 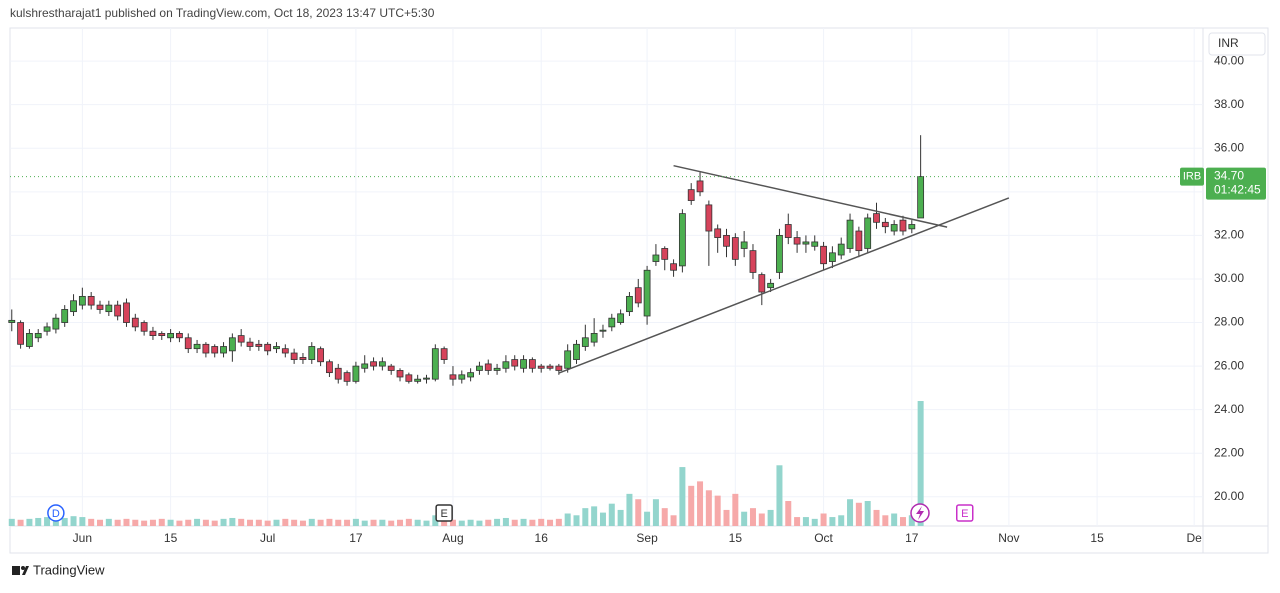 What do you see at coordinates (1237, 44) in the screenshot?
I see `currency-box` at bounding box center [1237, 44].